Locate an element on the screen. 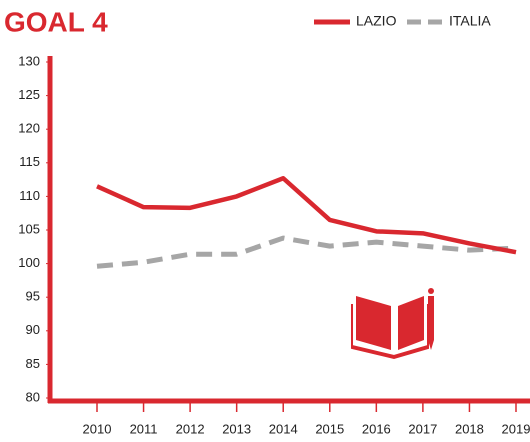 This screenshot has width=530, height=442. x-tick-label: 2014 is located at coordinates (283, 428).